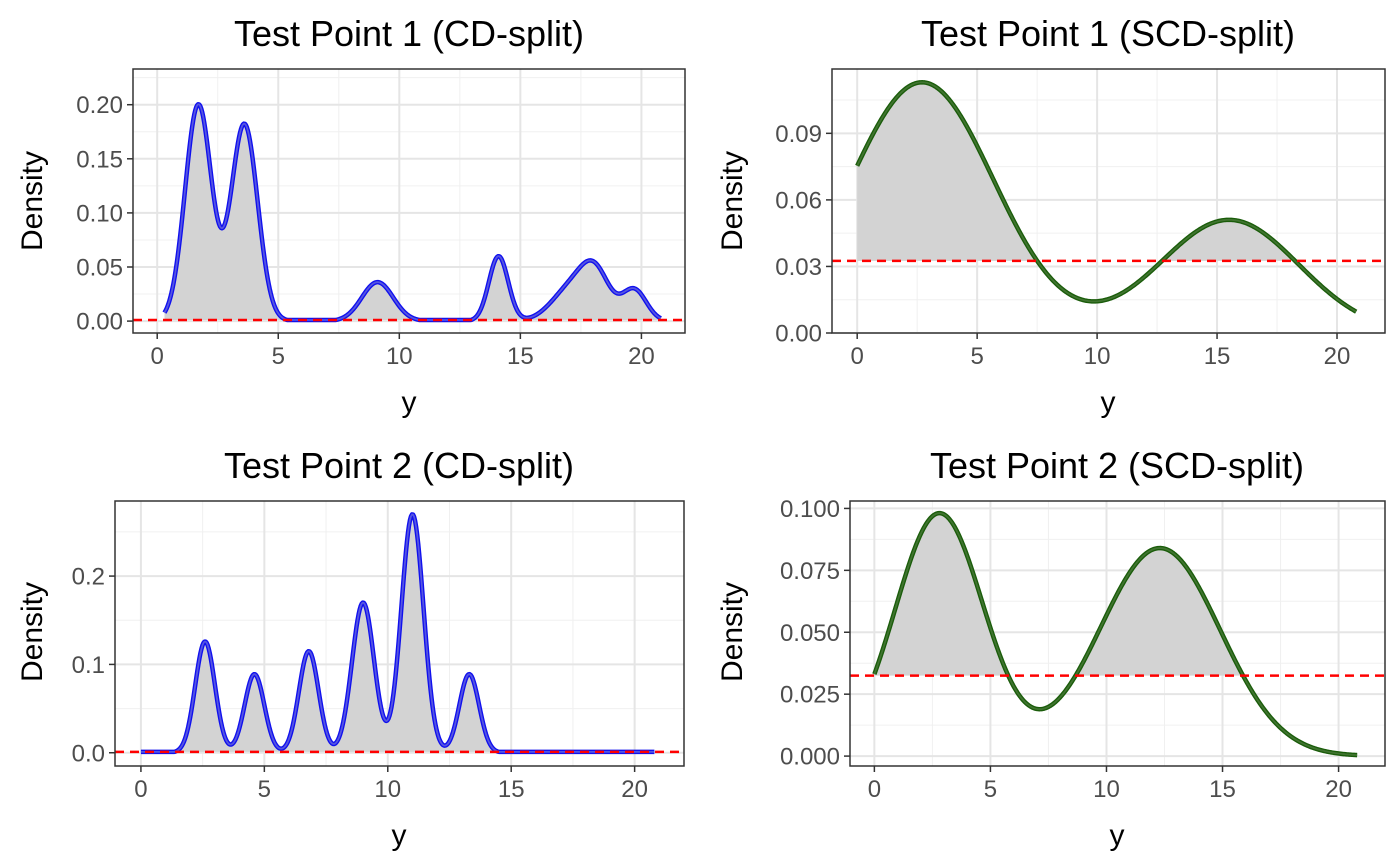 The height and width of the screenshot is (865, 1400). I want to click on y-tick-label: 0.10, so click(99, 213).